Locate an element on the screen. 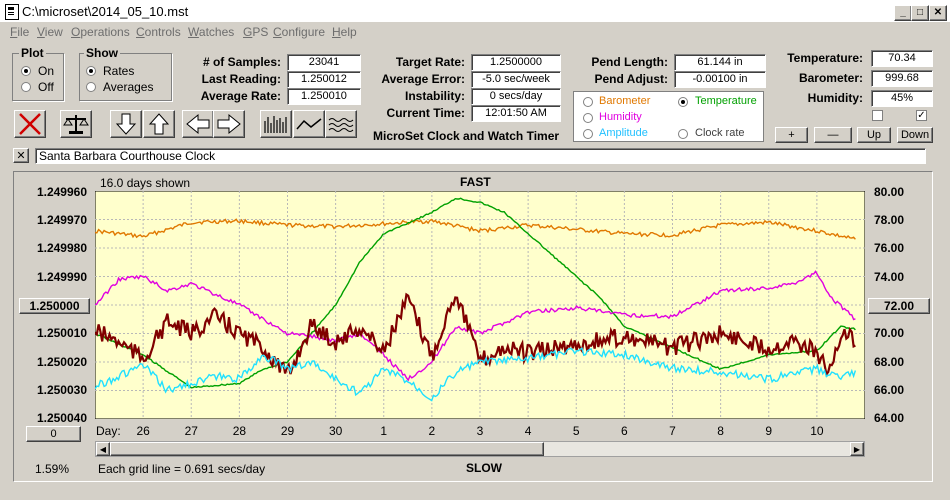 The width and height of the screenshot is (950, 500). show-rates-label: Rates is located at coordinates (119, 71).